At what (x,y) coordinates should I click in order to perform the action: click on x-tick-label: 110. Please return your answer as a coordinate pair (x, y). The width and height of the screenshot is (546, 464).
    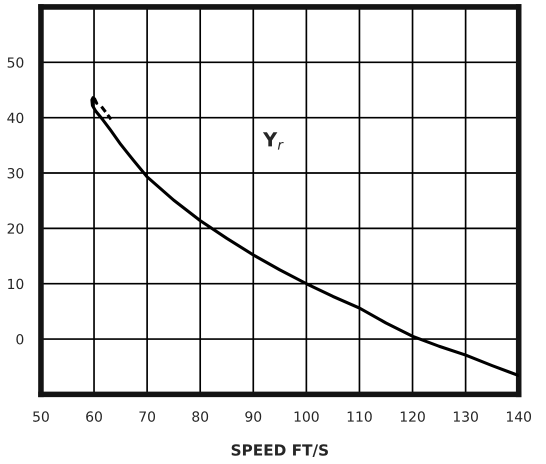
    Looking at the image, I should click on (360, 416).